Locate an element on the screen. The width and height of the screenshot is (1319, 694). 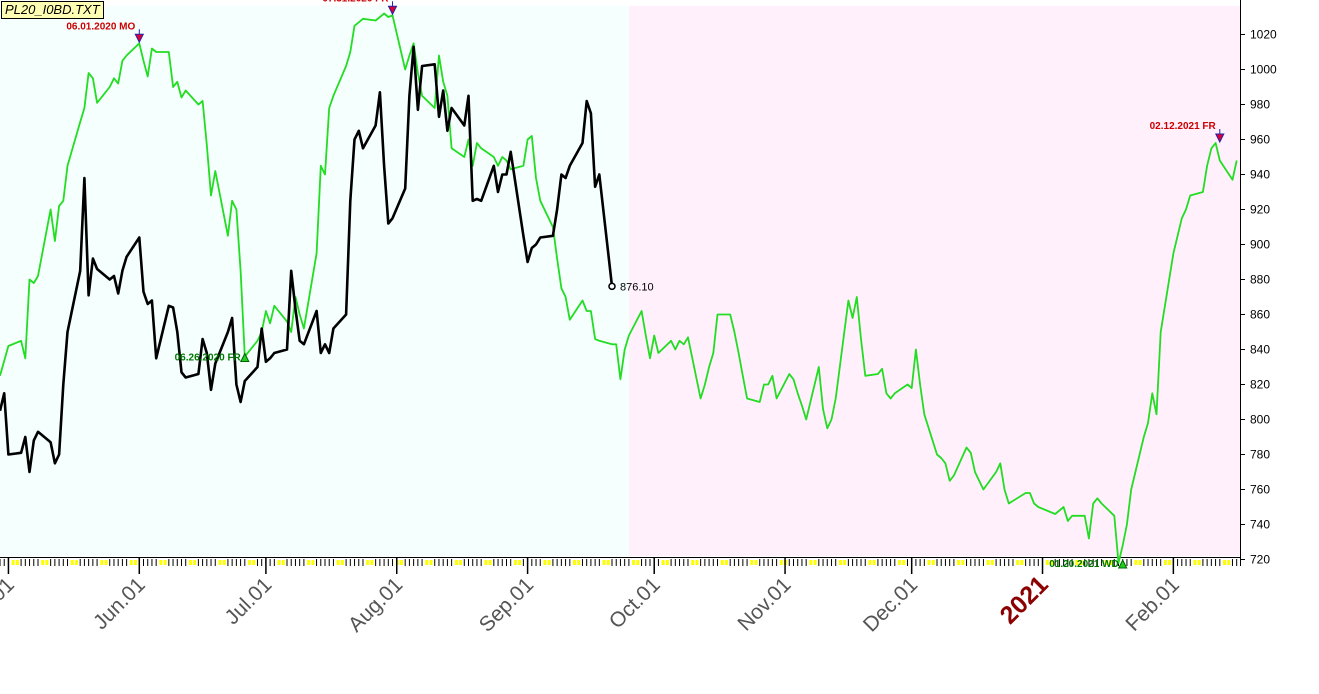
x-tick-label: Oct.01 is located at coordinates (635, 603).